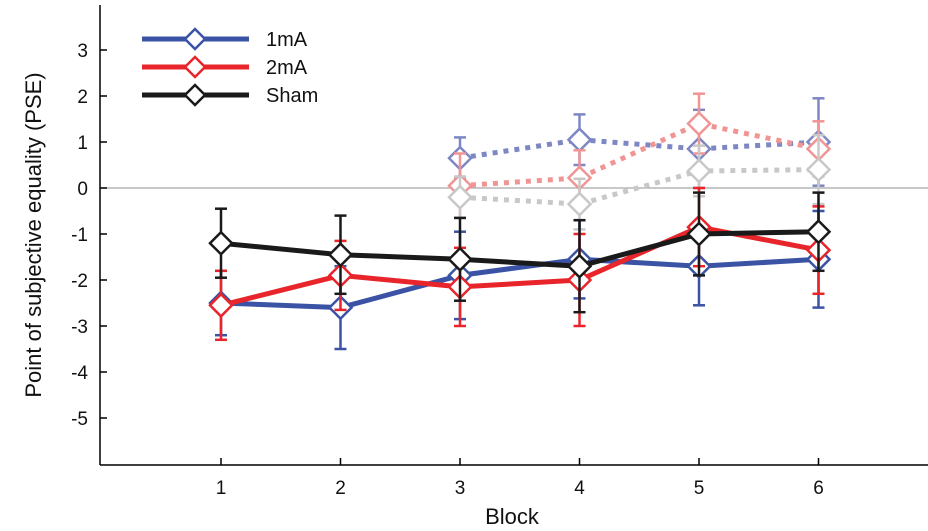 This screenshot has height=531, width=928. What do you see at coordinates (340, 488) in the screenshot?
I see `x-tick-label: 2` at bounding box center [340, 488].